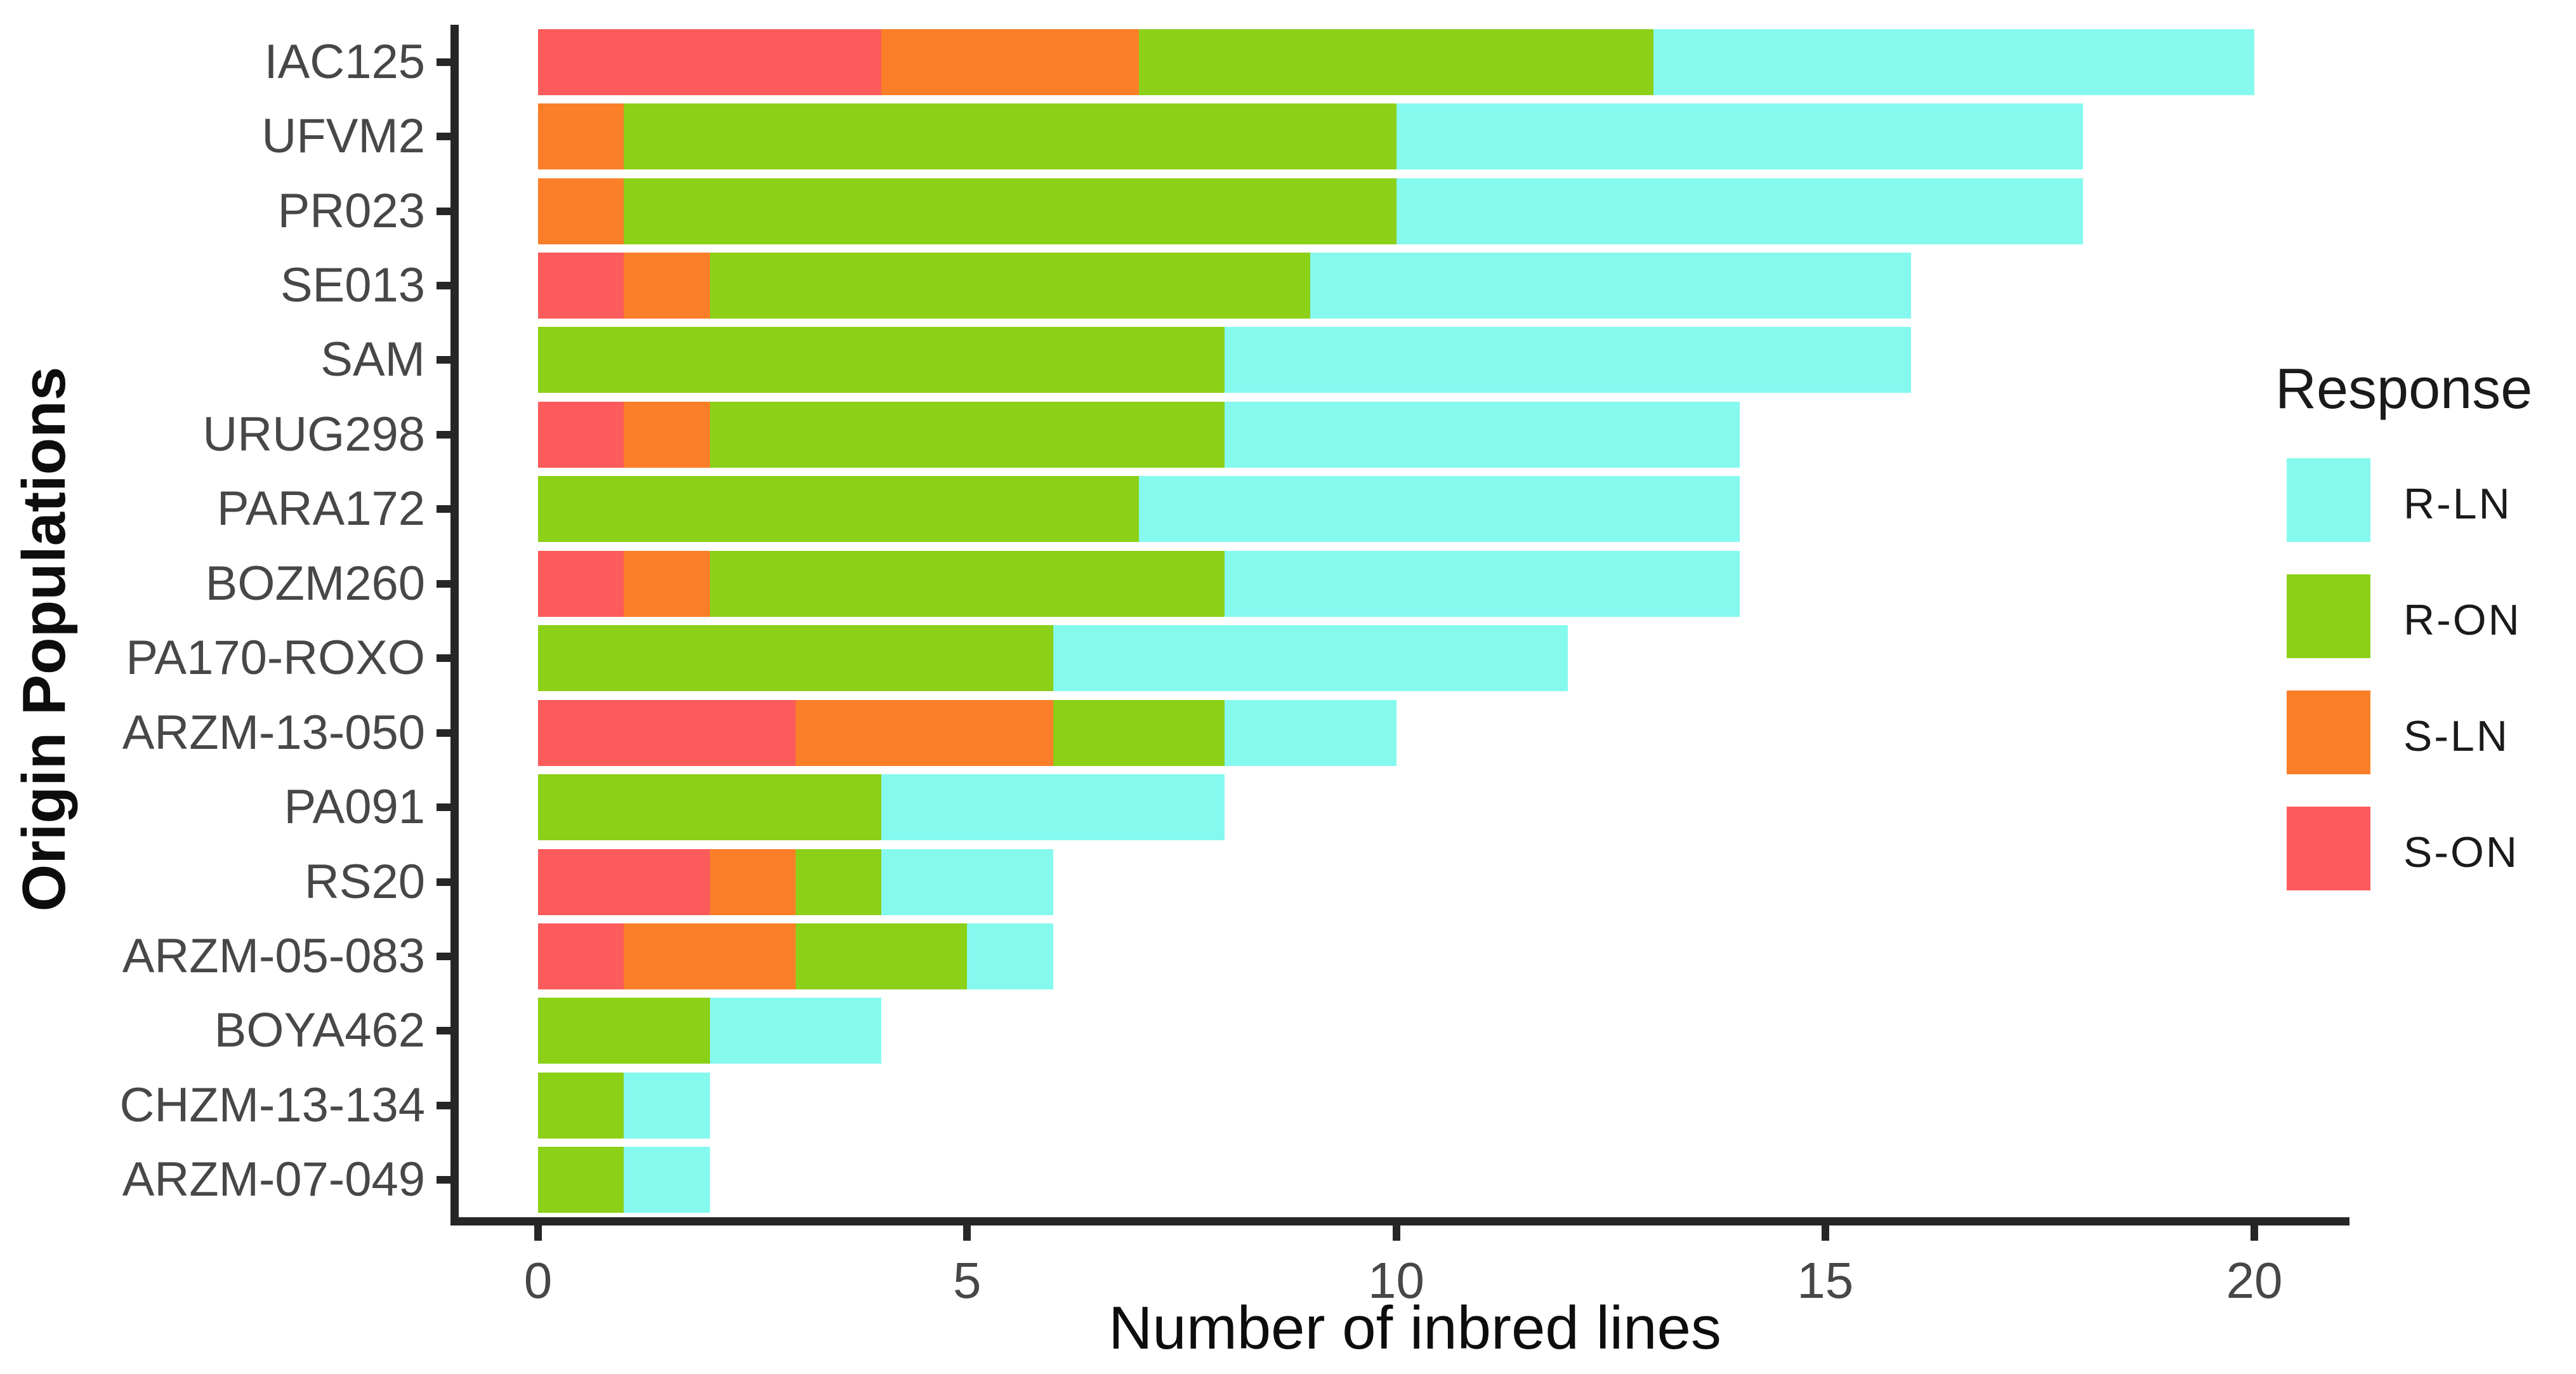  Describe the element at coordinates (364, 882) in the screenshot. I see `y-tick-label: RS20` at that location.